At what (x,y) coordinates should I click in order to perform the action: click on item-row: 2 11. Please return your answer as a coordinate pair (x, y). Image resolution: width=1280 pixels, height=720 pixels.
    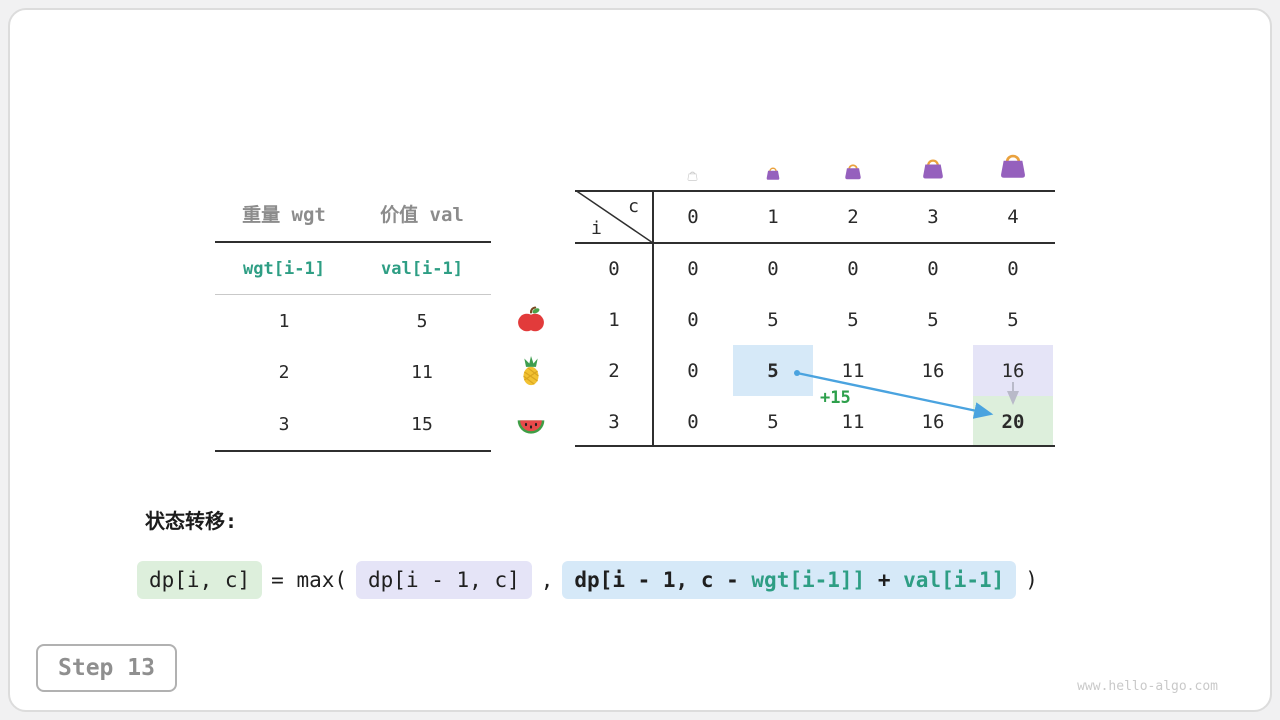
    Looking at the image, I should click on (353, 372).